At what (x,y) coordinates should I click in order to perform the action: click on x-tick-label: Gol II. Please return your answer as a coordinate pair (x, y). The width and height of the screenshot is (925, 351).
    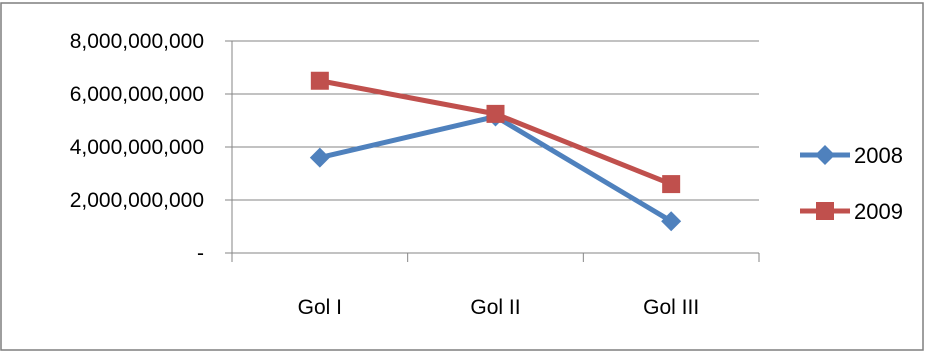
    Looking at the image, I should click on (495, 307).